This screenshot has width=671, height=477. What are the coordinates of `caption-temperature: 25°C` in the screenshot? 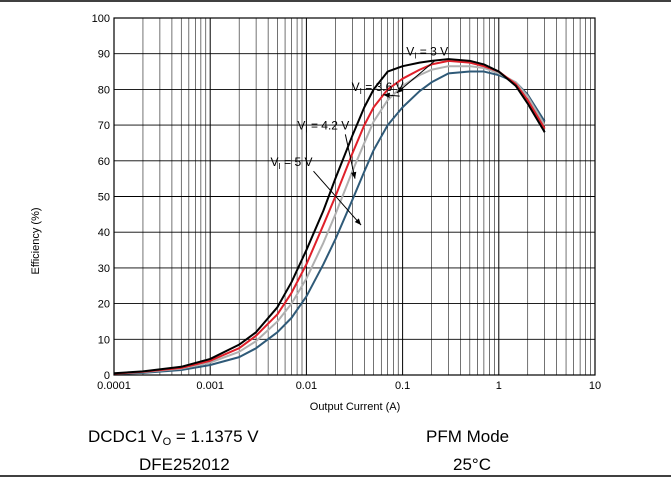 It's located at (472, 464).